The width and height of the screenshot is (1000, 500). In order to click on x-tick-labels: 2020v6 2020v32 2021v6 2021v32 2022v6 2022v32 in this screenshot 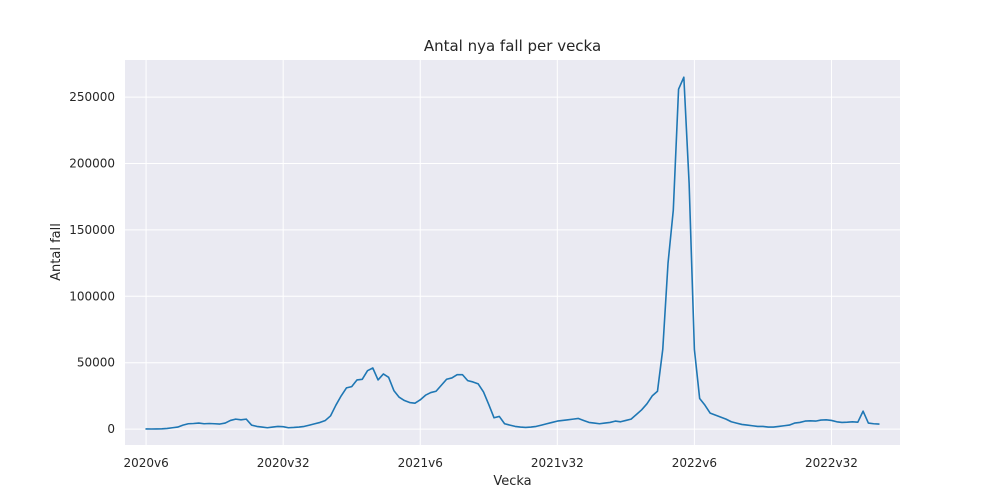, I will do `click(490, 463)`.